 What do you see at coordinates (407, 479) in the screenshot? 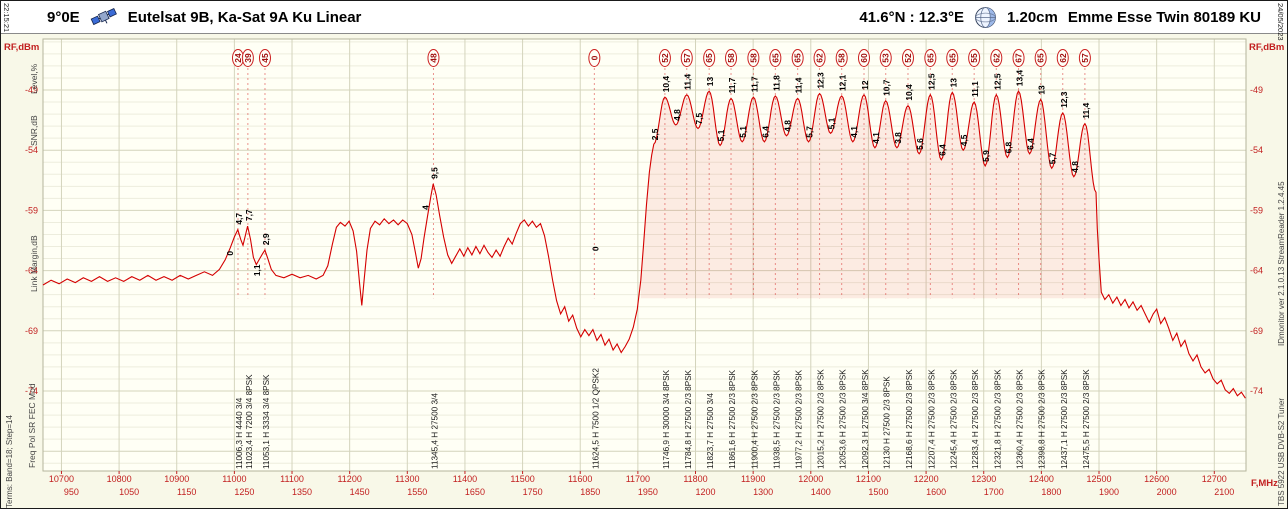
I see `x-tick-freq: 11300` at bounding box center [407, 479].